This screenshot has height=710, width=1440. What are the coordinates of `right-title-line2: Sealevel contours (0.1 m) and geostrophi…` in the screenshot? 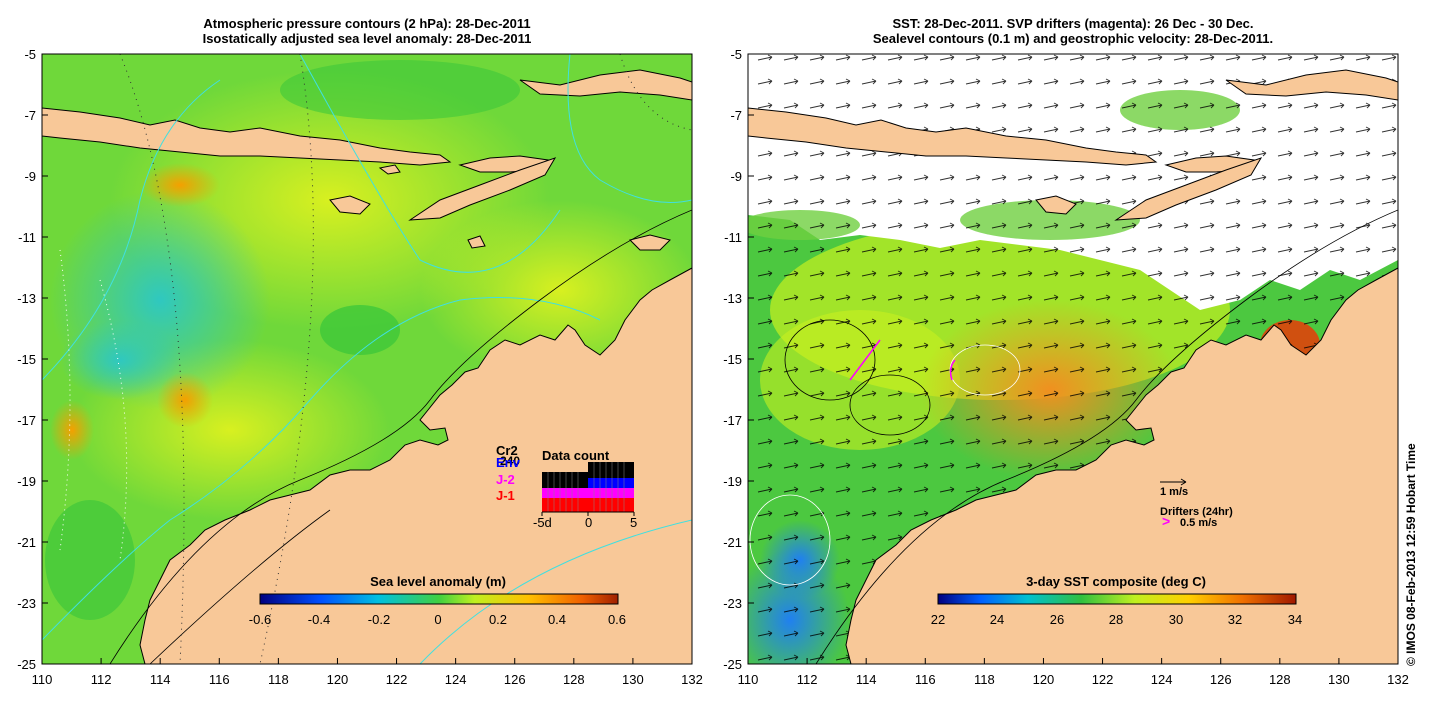 It's located at (1073, 38).